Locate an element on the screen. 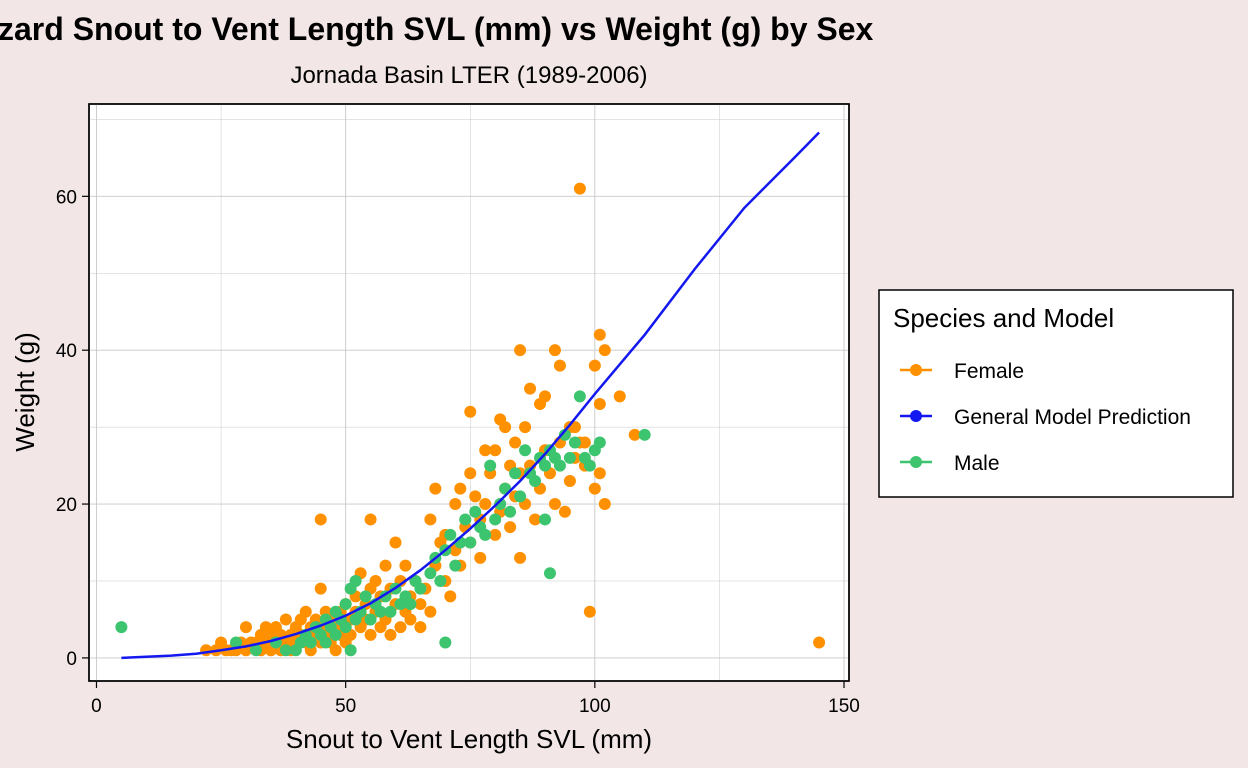 The height and width of the screenshot is (768, 1248). x-tick-label: 150 is located at coordinates (844, 706).